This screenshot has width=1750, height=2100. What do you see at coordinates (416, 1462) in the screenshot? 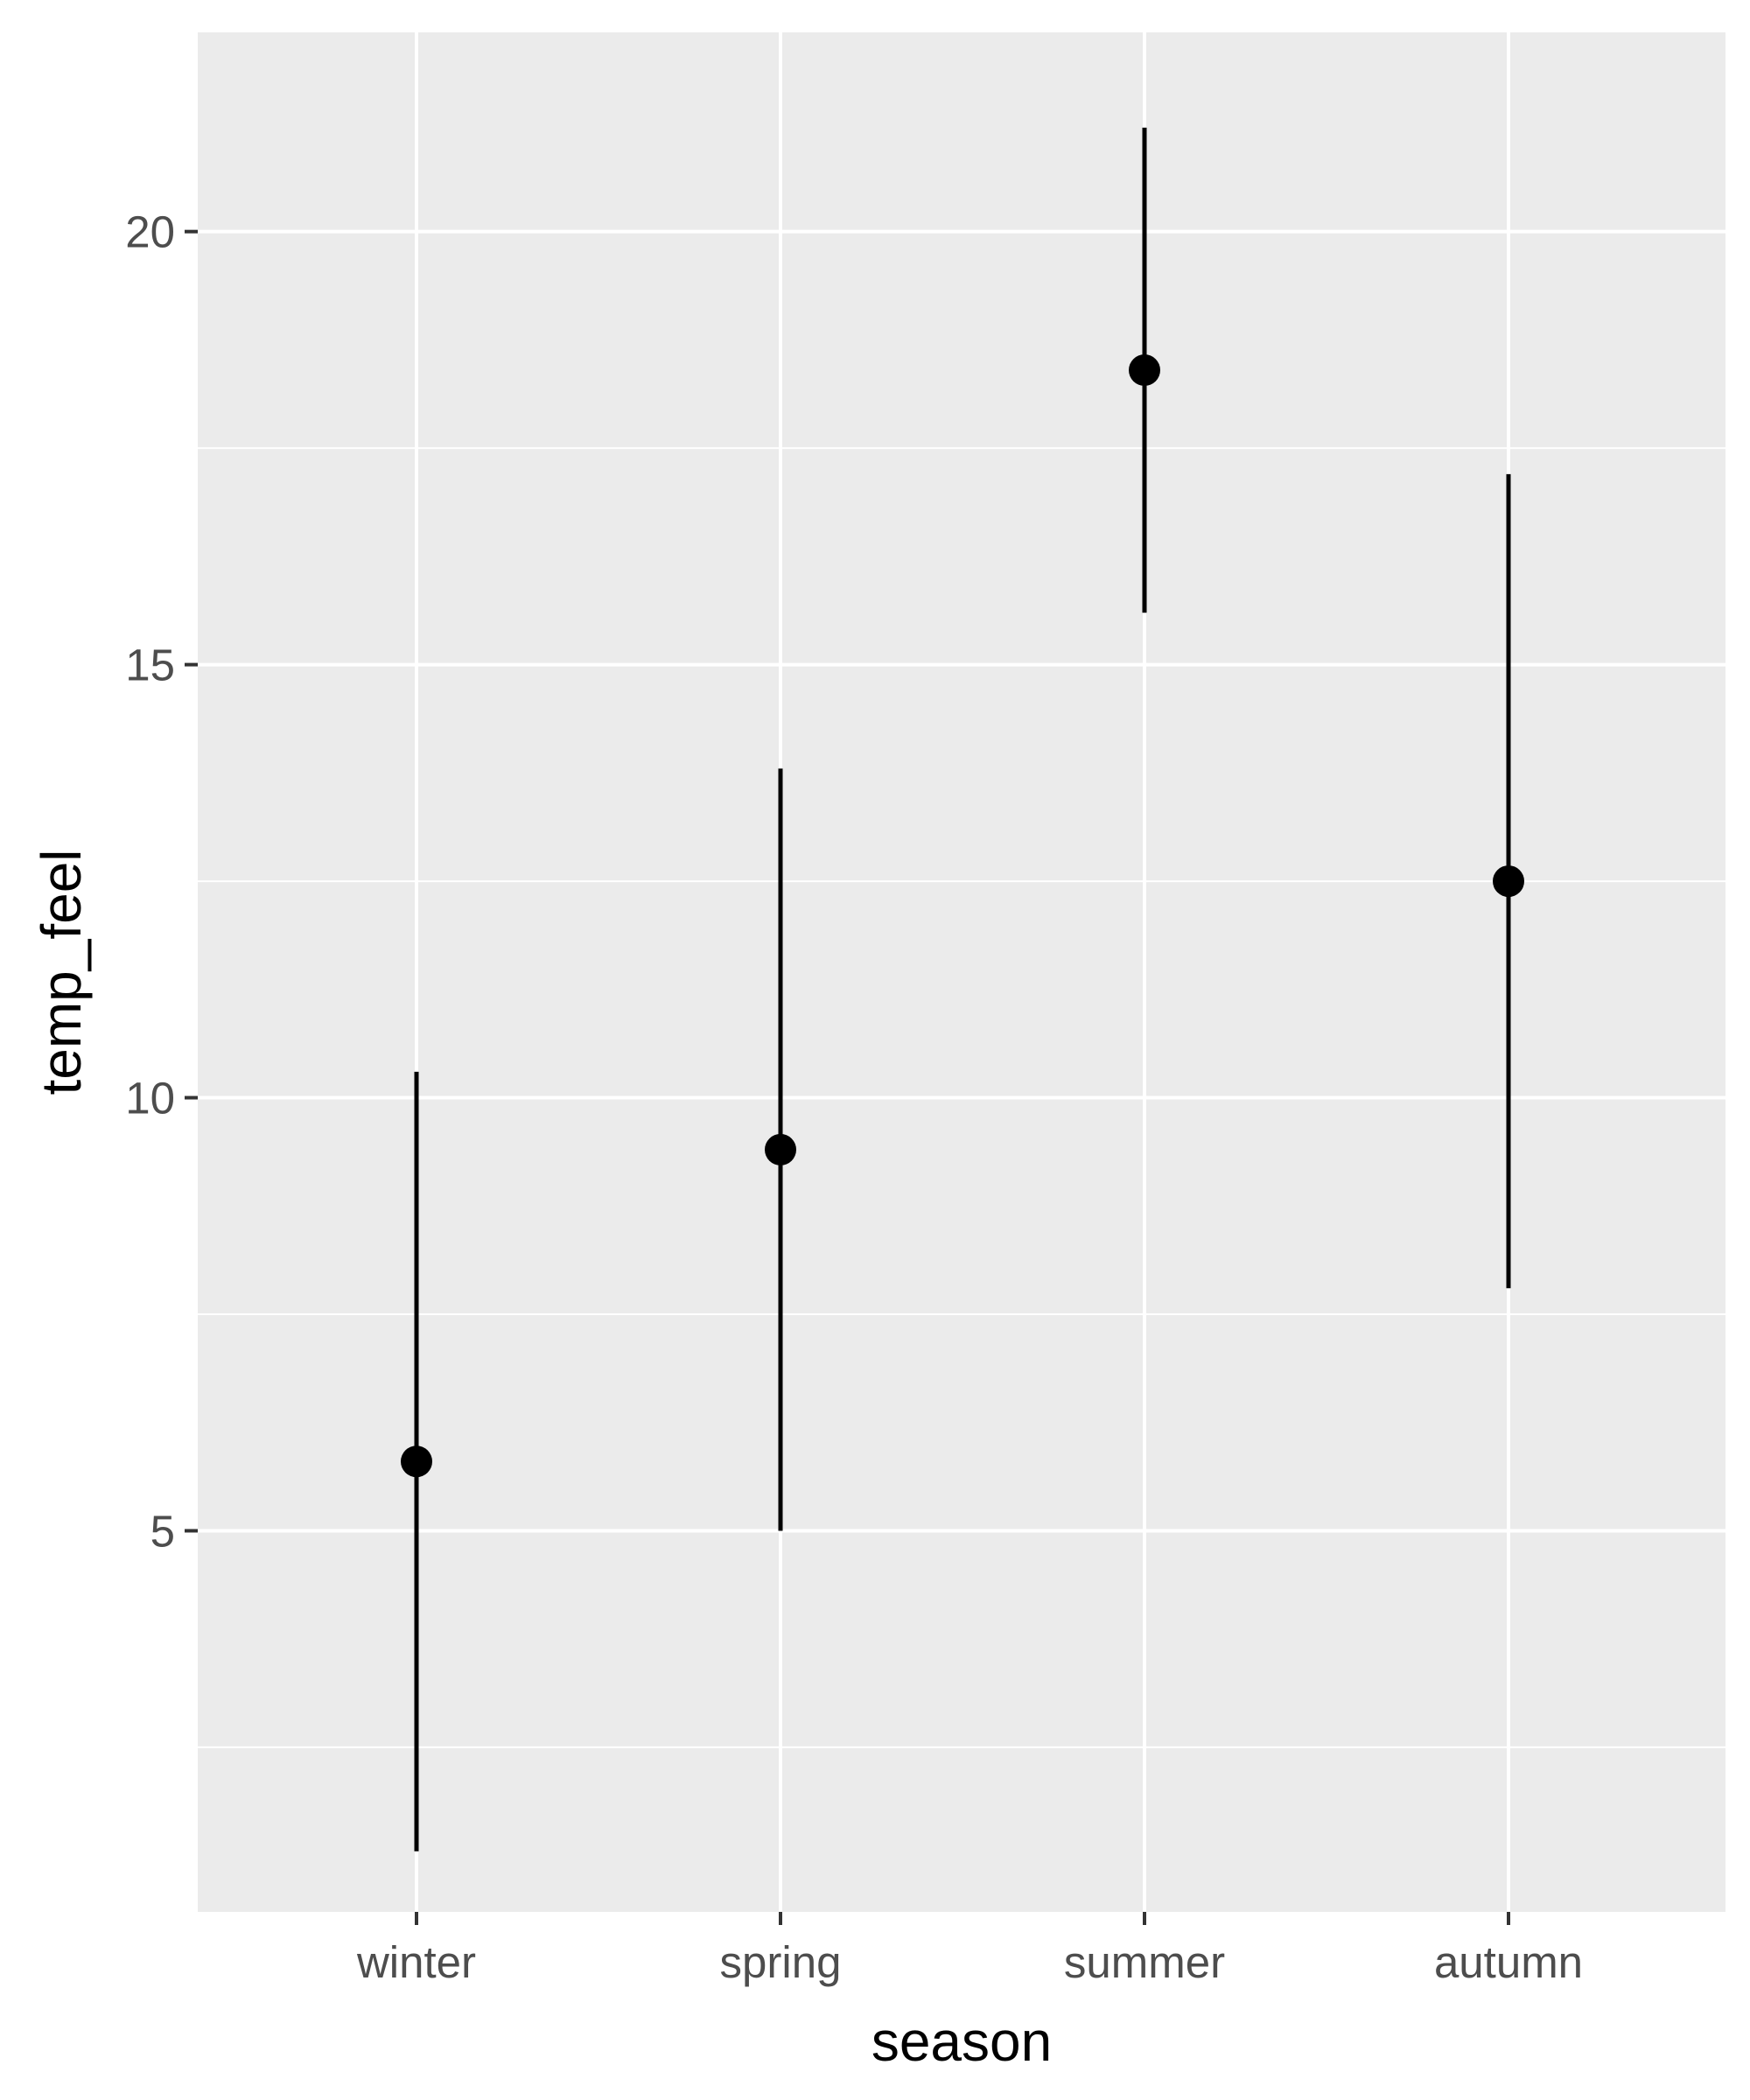
I see `data-point-winter` at bounding box center [416, 1462].